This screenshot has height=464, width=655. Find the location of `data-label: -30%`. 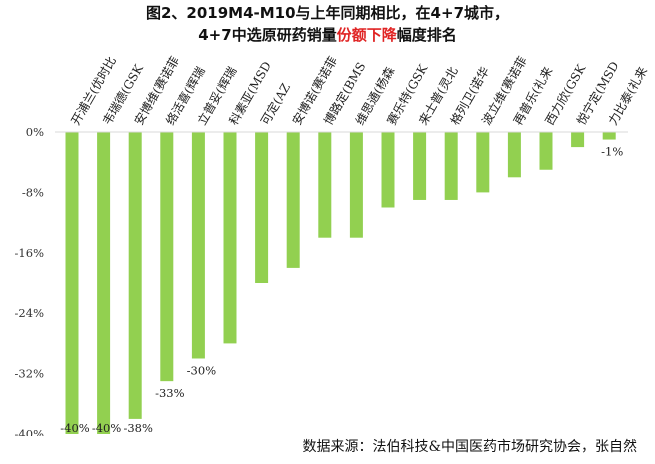

data-label: -30% is located at coordinates (202, 371).